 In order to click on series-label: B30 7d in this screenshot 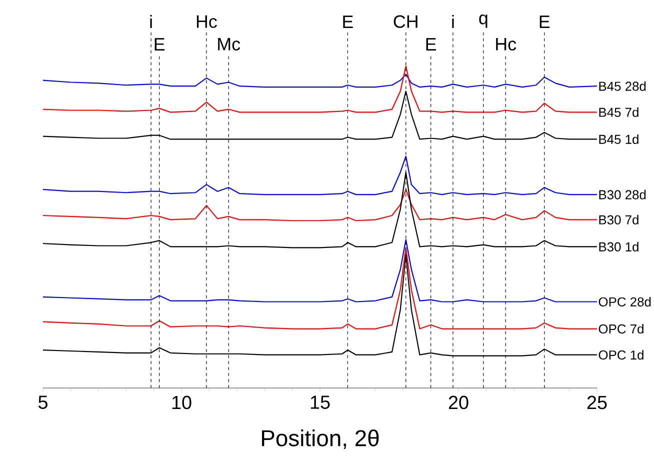, I will do `click(618, 219)`.